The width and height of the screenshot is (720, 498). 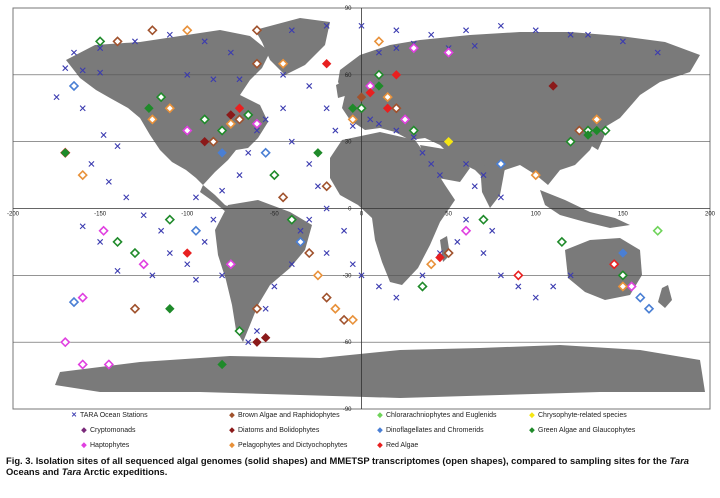 What do you see at coordinates (279, 430) in the screenshot?
I see `legend-label: Diatoms and Bolidophytes` at bounding box center [279, 430].